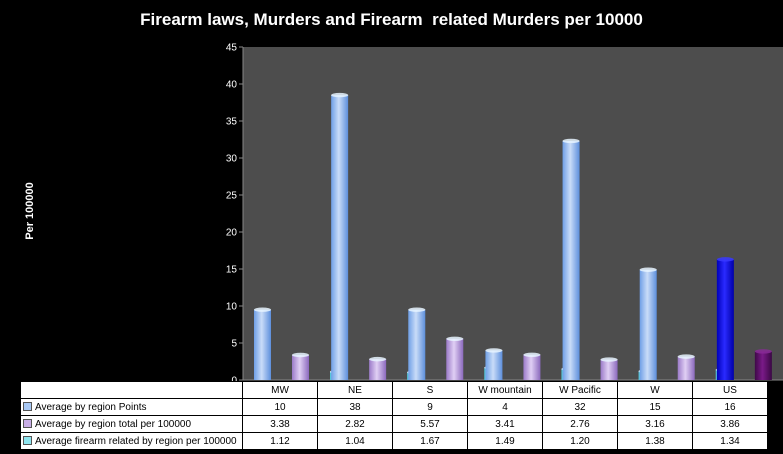 This screenshot has height=454, width=783. What do you see at coordinates (113, 424) in the screenshot?
I see `series-name: Average by region total per 100000` at bounding box center [113, 424].